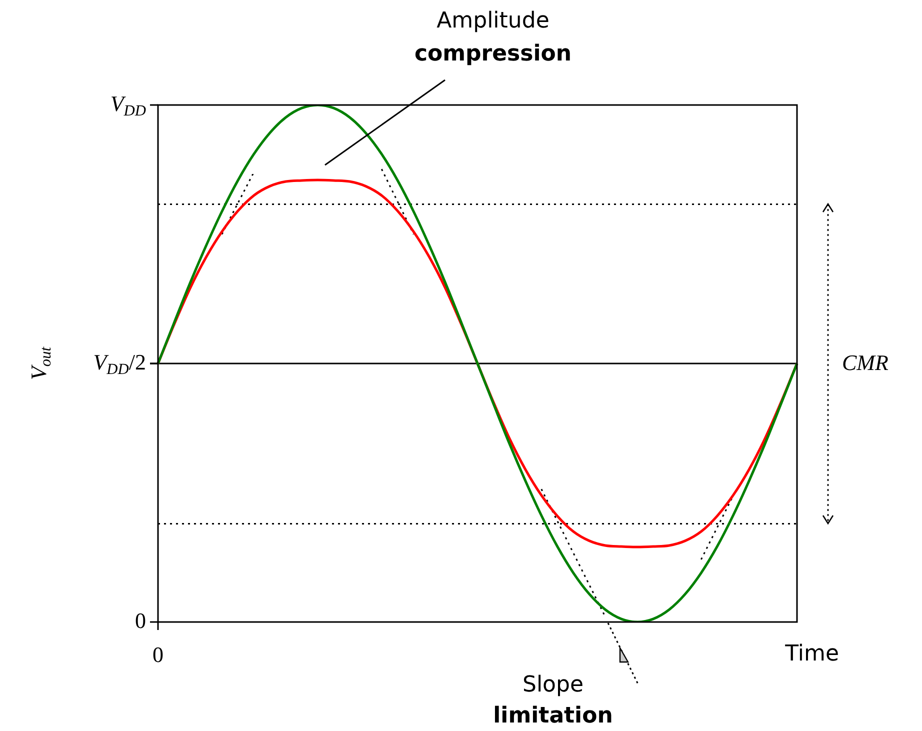 Image resolution: width=922 pixels, height=731 pixels. Describe the element at coordinates (40, 363) in the screenshot. I see `y-axis-title: Vout` at that location.